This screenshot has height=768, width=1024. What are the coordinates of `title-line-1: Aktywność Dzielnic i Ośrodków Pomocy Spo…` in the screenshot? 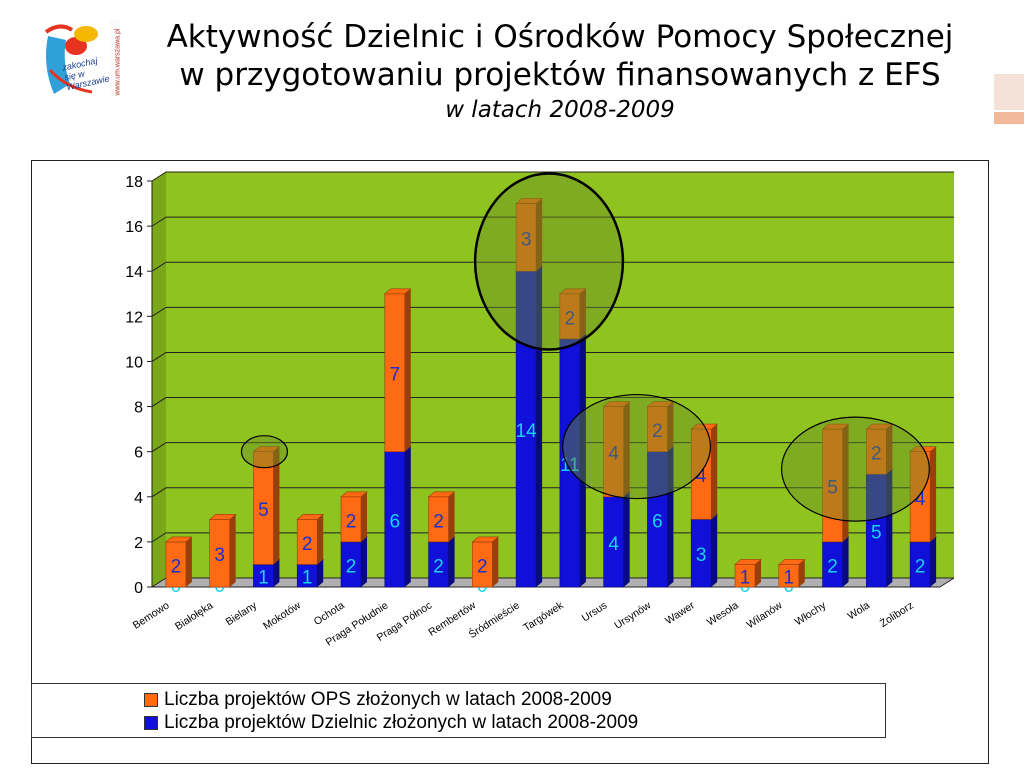 It's located at (560, 37).